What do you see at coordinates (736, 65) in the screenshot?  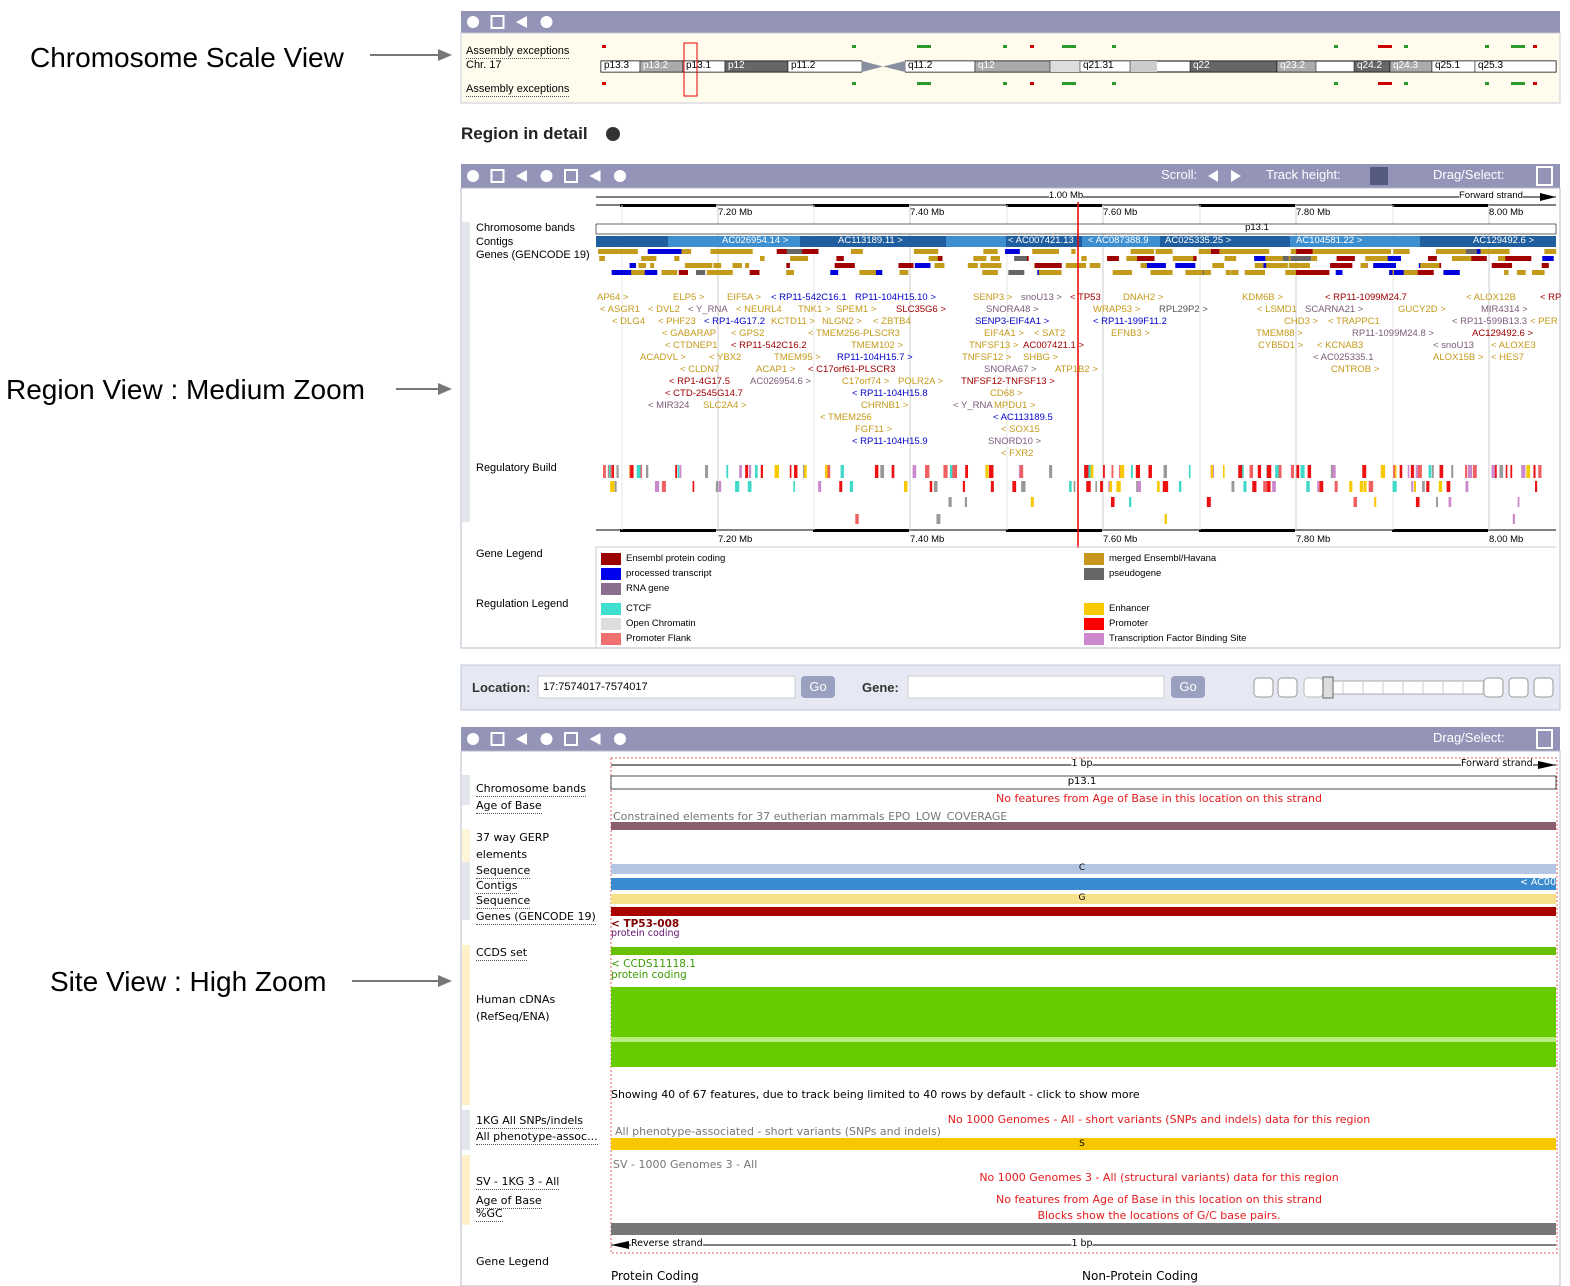 I see `band-label: p12` at bounding box center [736, 65].